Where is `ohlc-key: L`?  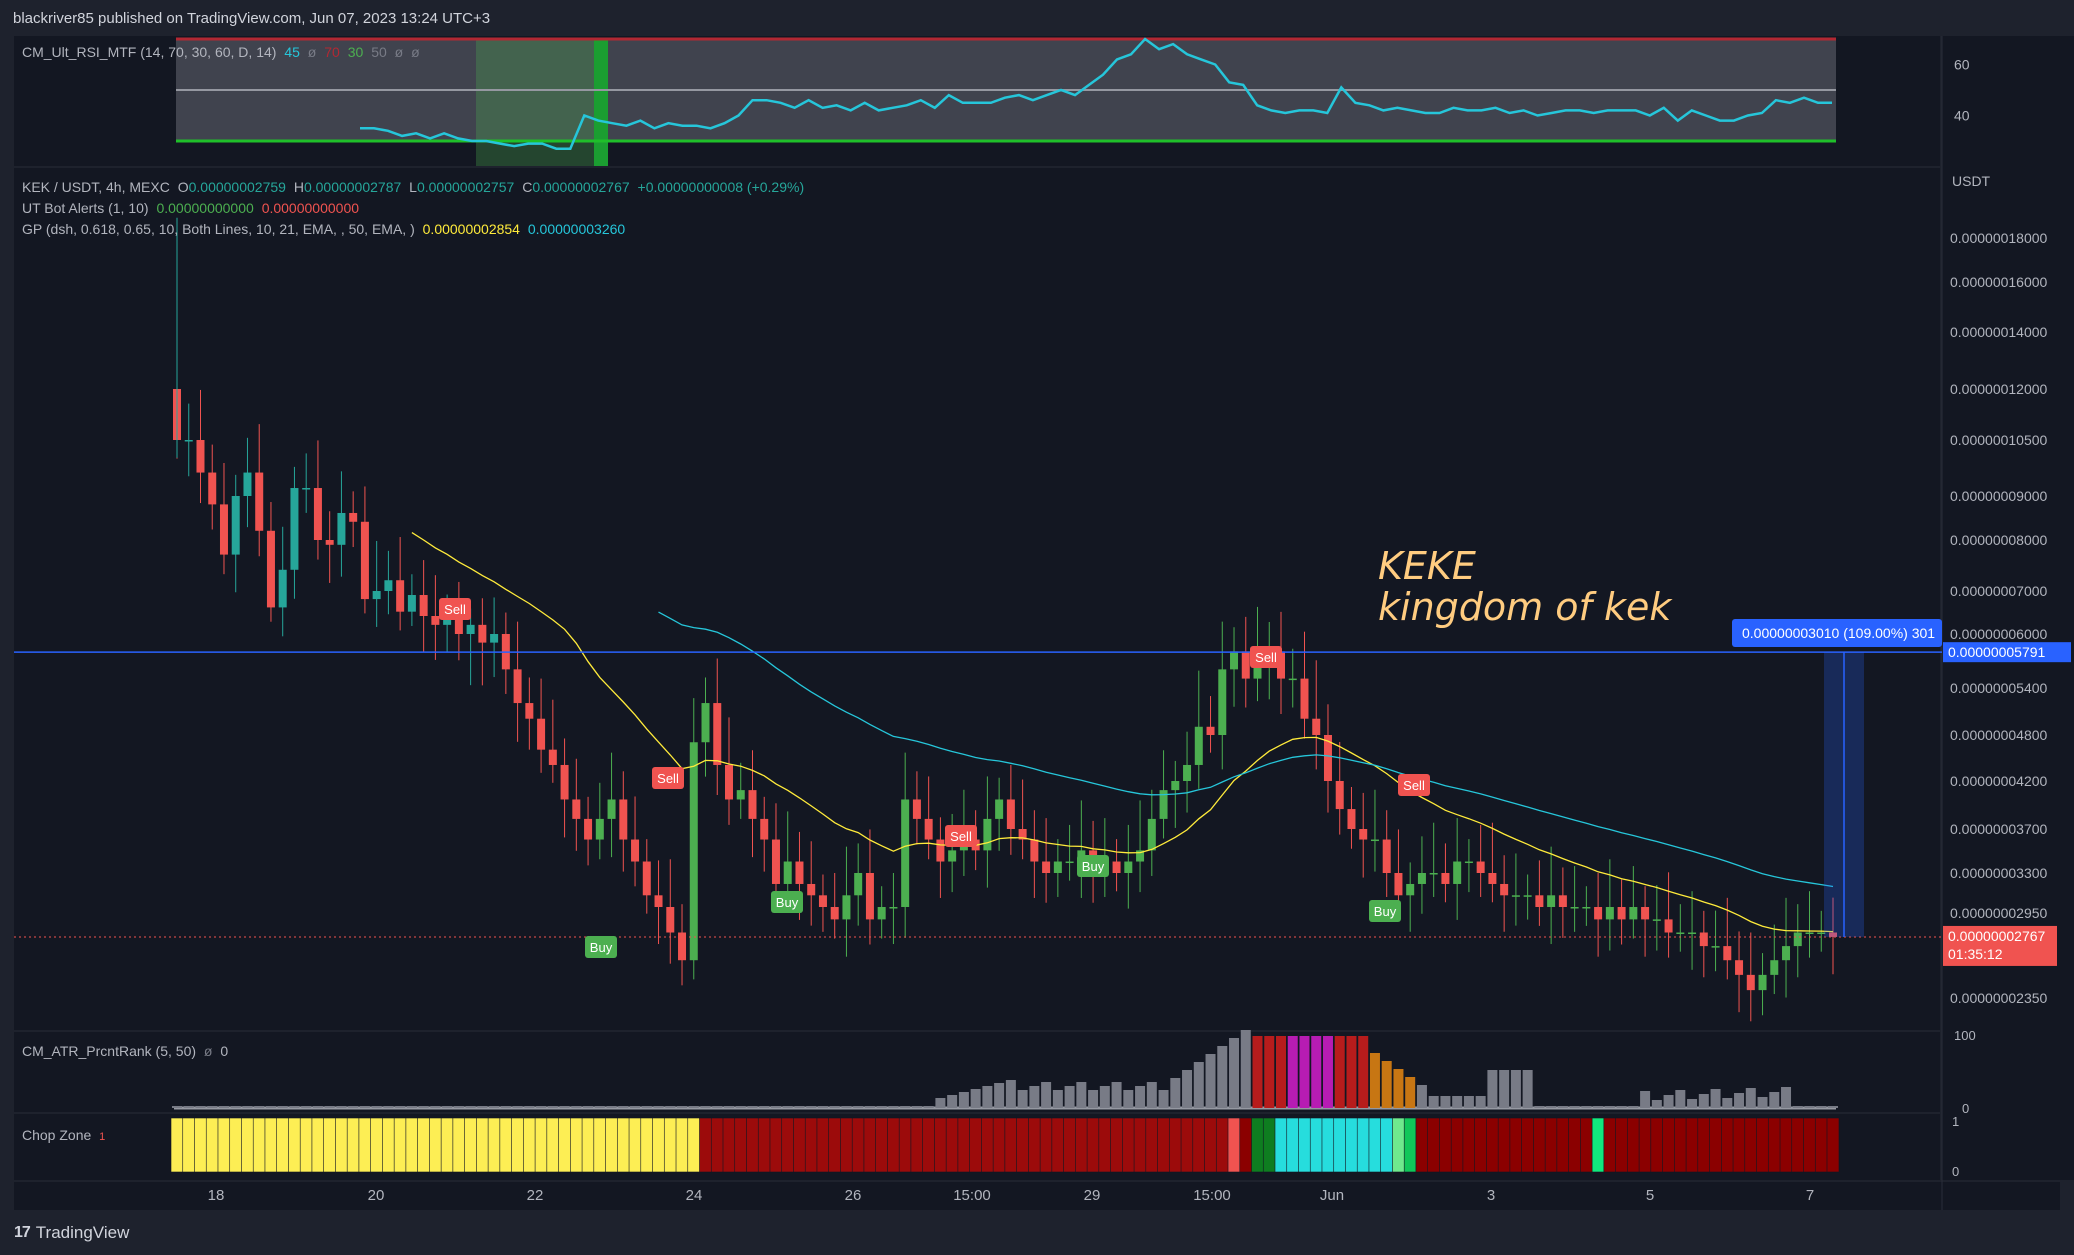
ohlc-key: L is located at coordinates (413, 187).